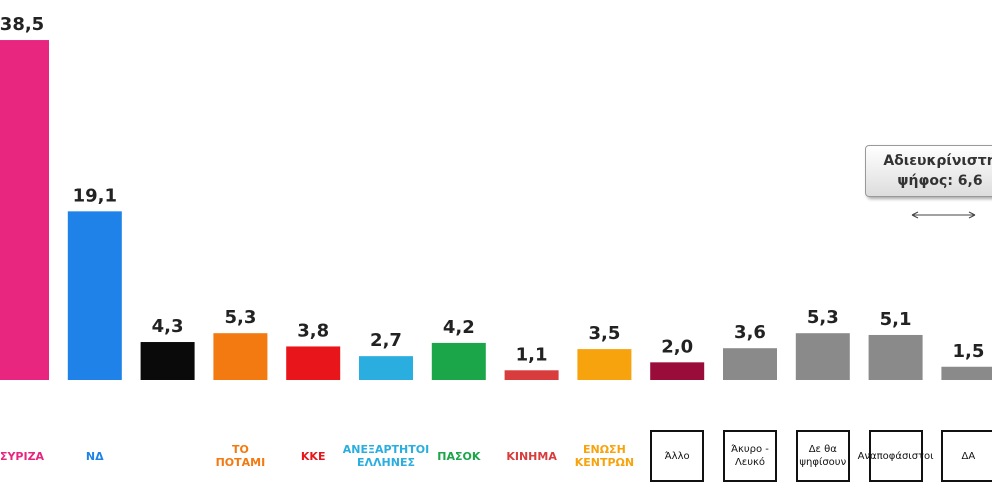  Describe the element at coordinates (386, 456) in the screenshot. I see `category-label: ΑΝΕΞΑΡΤΗΤΟΙ ΕΛΛΗΝΕΣ` at that location.